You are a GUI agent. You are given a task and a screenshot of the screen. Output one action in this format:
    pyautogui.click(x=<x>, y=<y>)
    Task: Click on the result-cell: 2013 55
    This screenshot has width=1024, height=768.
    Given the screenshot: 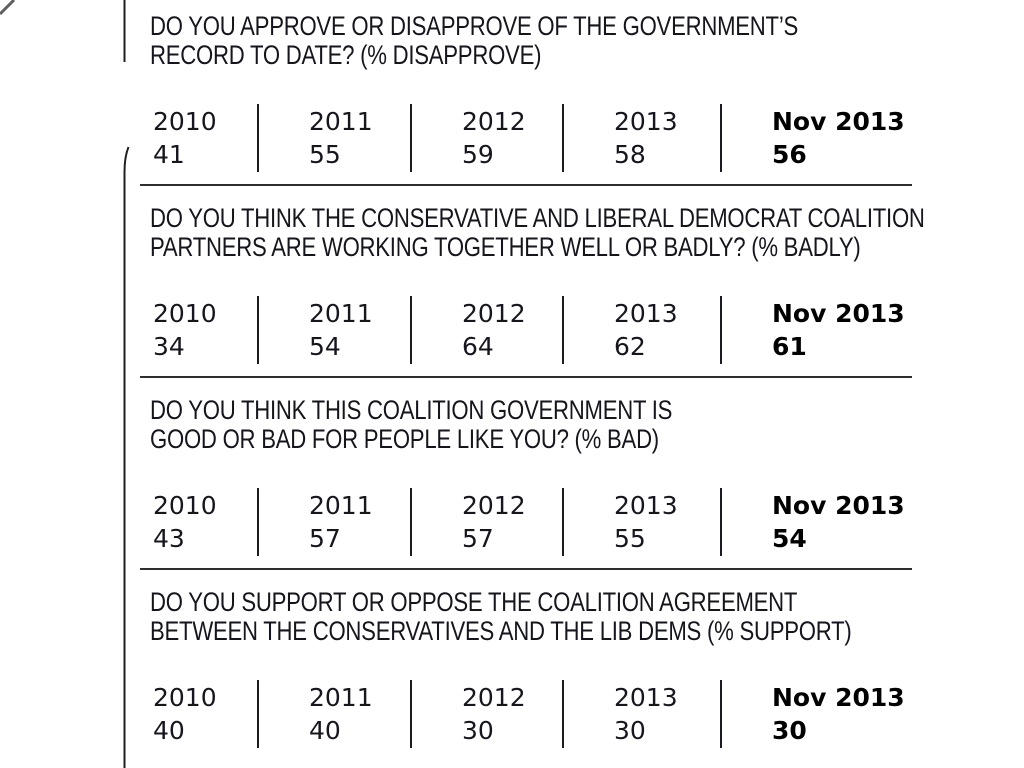 What is the action you would take?
    pyautogui.click(x=641, y=522)
    